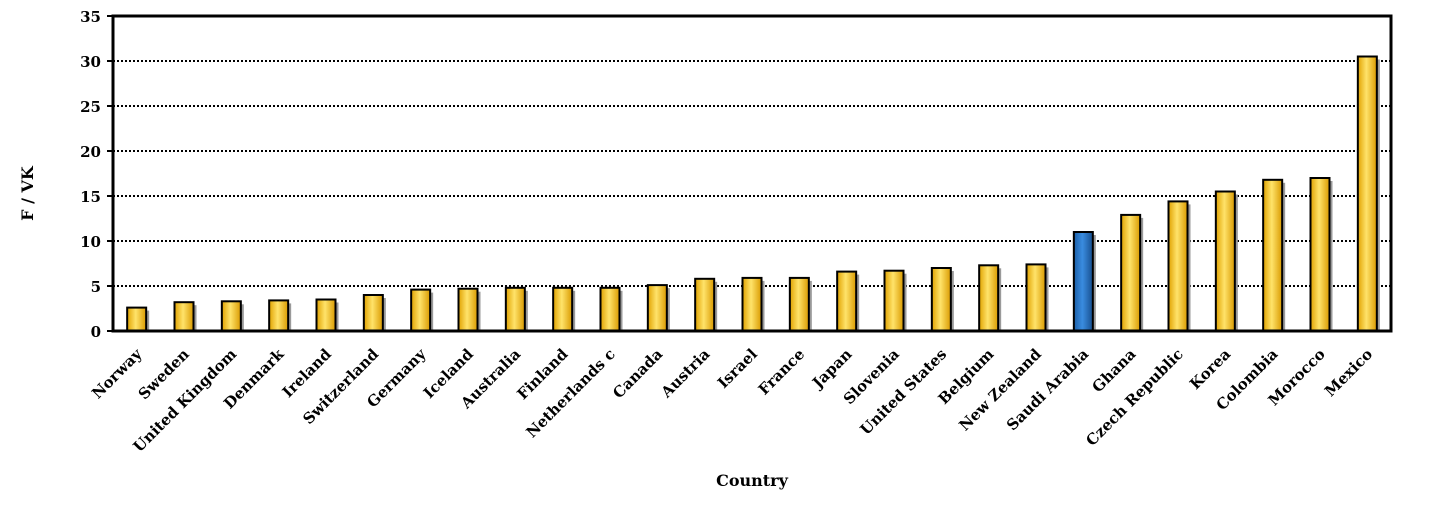  What do you see at coordinates (610, 309) in the screenshot?
I see `bar-netherlands-c` at bounding box center [610, 309].